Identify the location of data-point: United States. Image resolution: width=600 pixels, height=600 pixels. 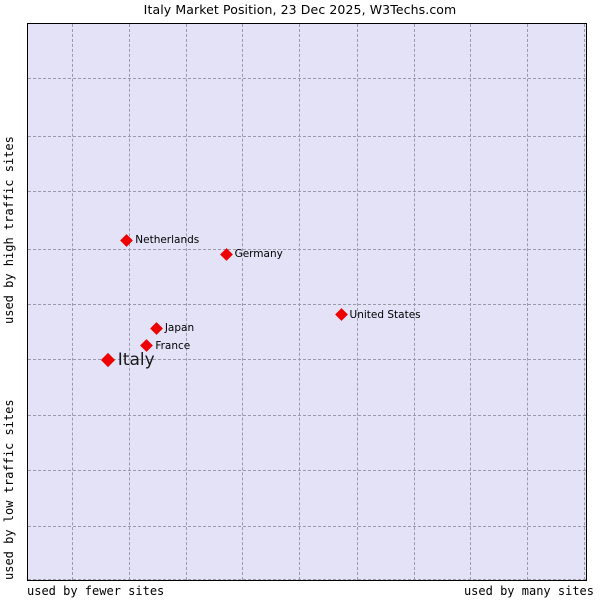
(377, 315).